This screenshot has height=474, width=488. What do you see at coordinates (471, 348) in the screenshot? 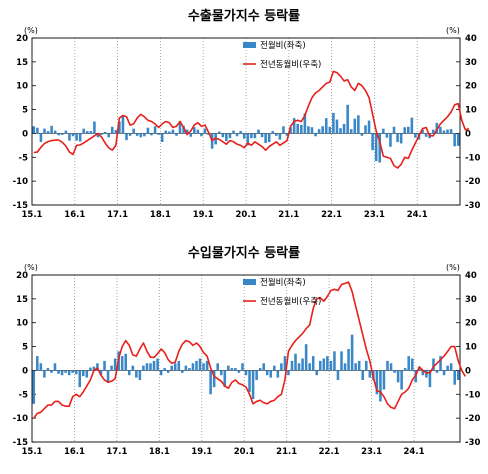
I see `y-right-tick-label: 10` at bounding box center [471, 348].